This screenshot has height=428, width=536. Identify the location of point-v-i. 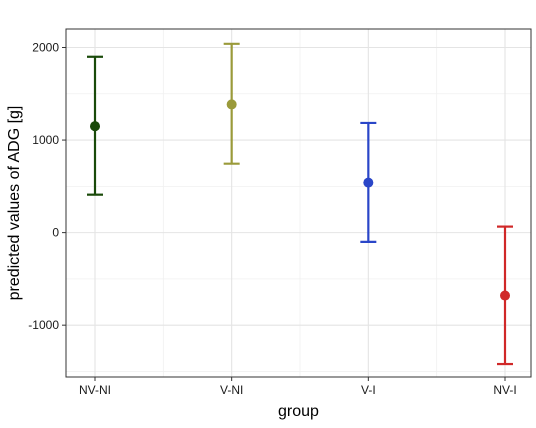
(368, 182).